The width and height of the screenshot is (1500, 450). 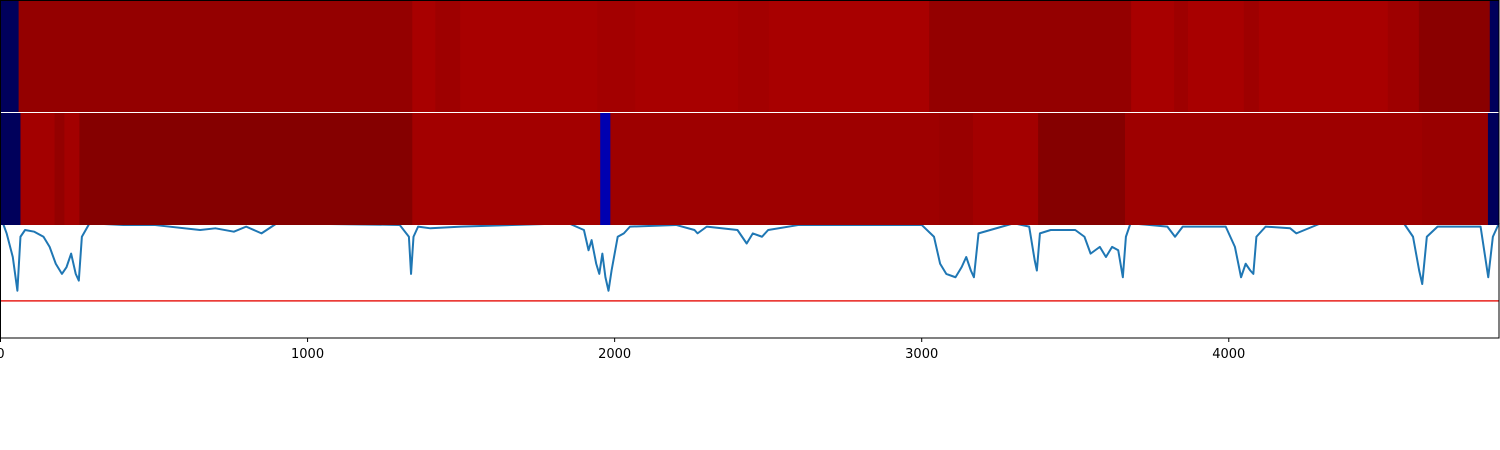 I want to click on x-tick-label: 2000, so click(x=614, y=354).